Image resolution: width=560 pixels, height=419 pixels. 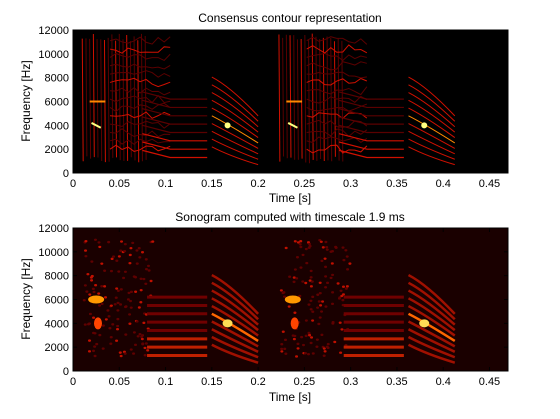 I want to click on x-tick-label: 0.4, so click(x=443, y=184).